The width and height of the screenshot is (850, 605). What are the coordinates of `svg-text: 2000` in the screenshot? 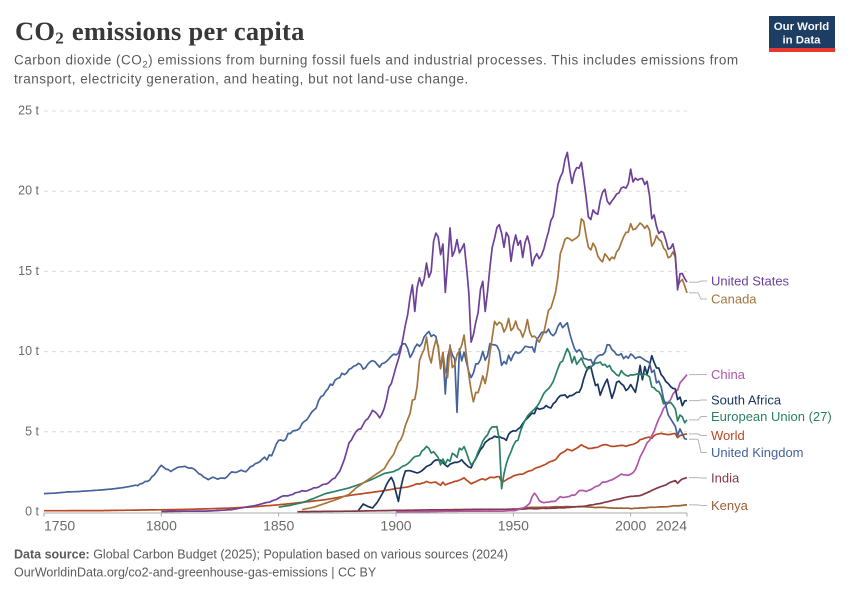 It's located at (630, 526).